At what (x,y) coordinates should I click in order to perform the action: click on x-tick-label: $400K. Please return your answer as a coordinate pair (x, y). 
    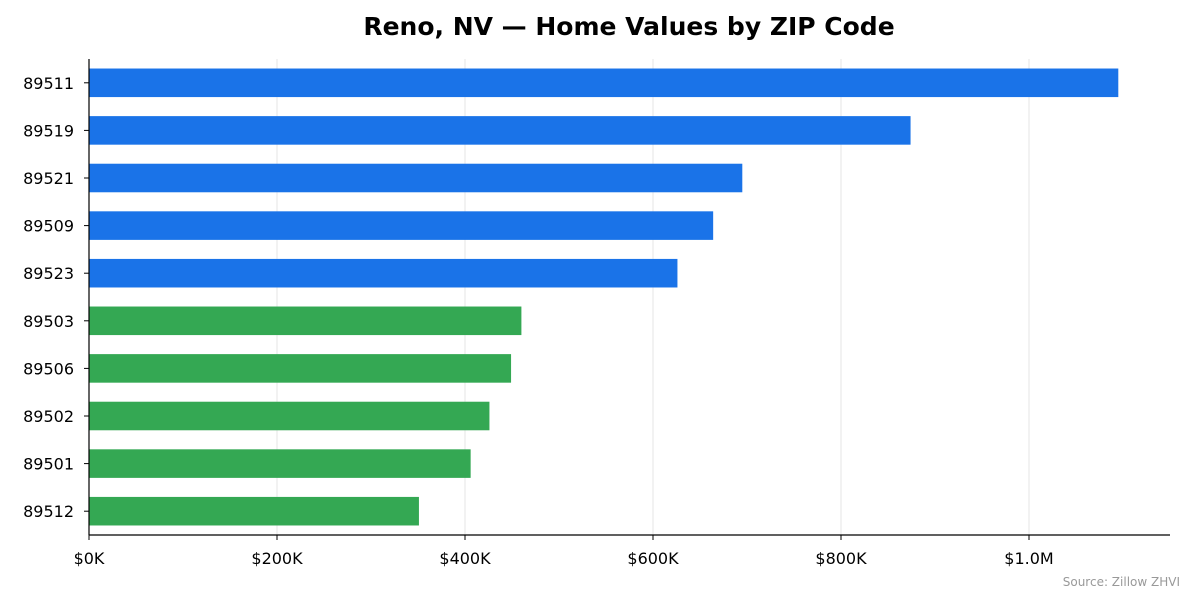
    Looking at the image, I should click on (465, 558).